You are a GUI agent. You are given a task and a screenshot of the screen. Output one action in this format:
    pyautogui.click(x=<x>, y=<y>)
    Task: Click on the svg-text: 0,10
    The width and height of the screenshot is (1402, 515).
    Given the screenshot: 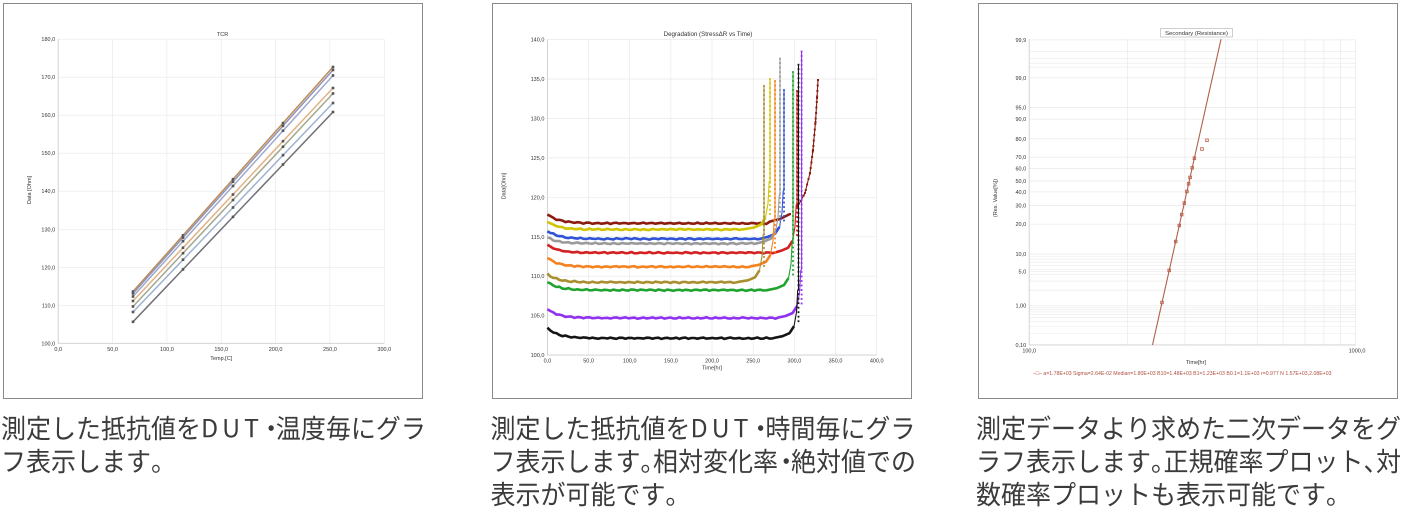 What is the action you would take?
    pyautogui.click(x=1020, y=346)
    